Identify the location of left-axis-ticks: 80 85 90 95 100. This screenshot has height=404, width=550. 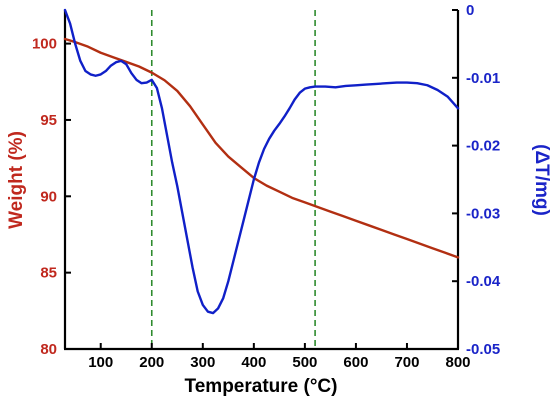
(51, 197).